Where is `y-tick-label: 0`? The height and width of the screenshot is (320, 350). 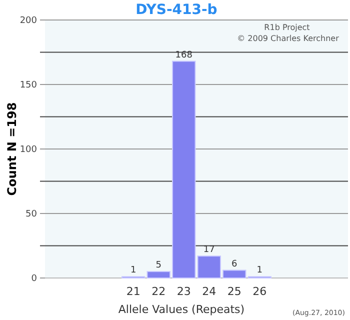 y-tick-label: 0 is located at coordinates (34, 279).